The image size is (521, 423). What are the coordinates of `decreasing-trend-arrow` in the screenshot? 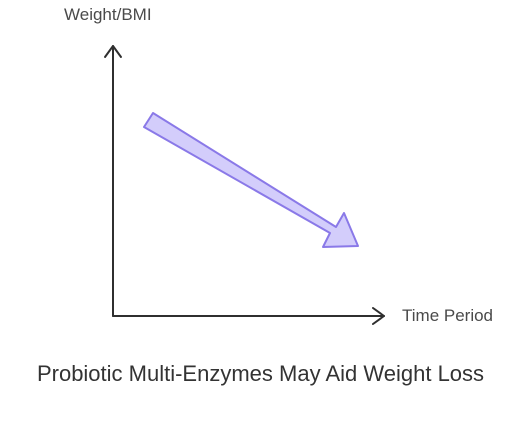 It's located at (251, 180).